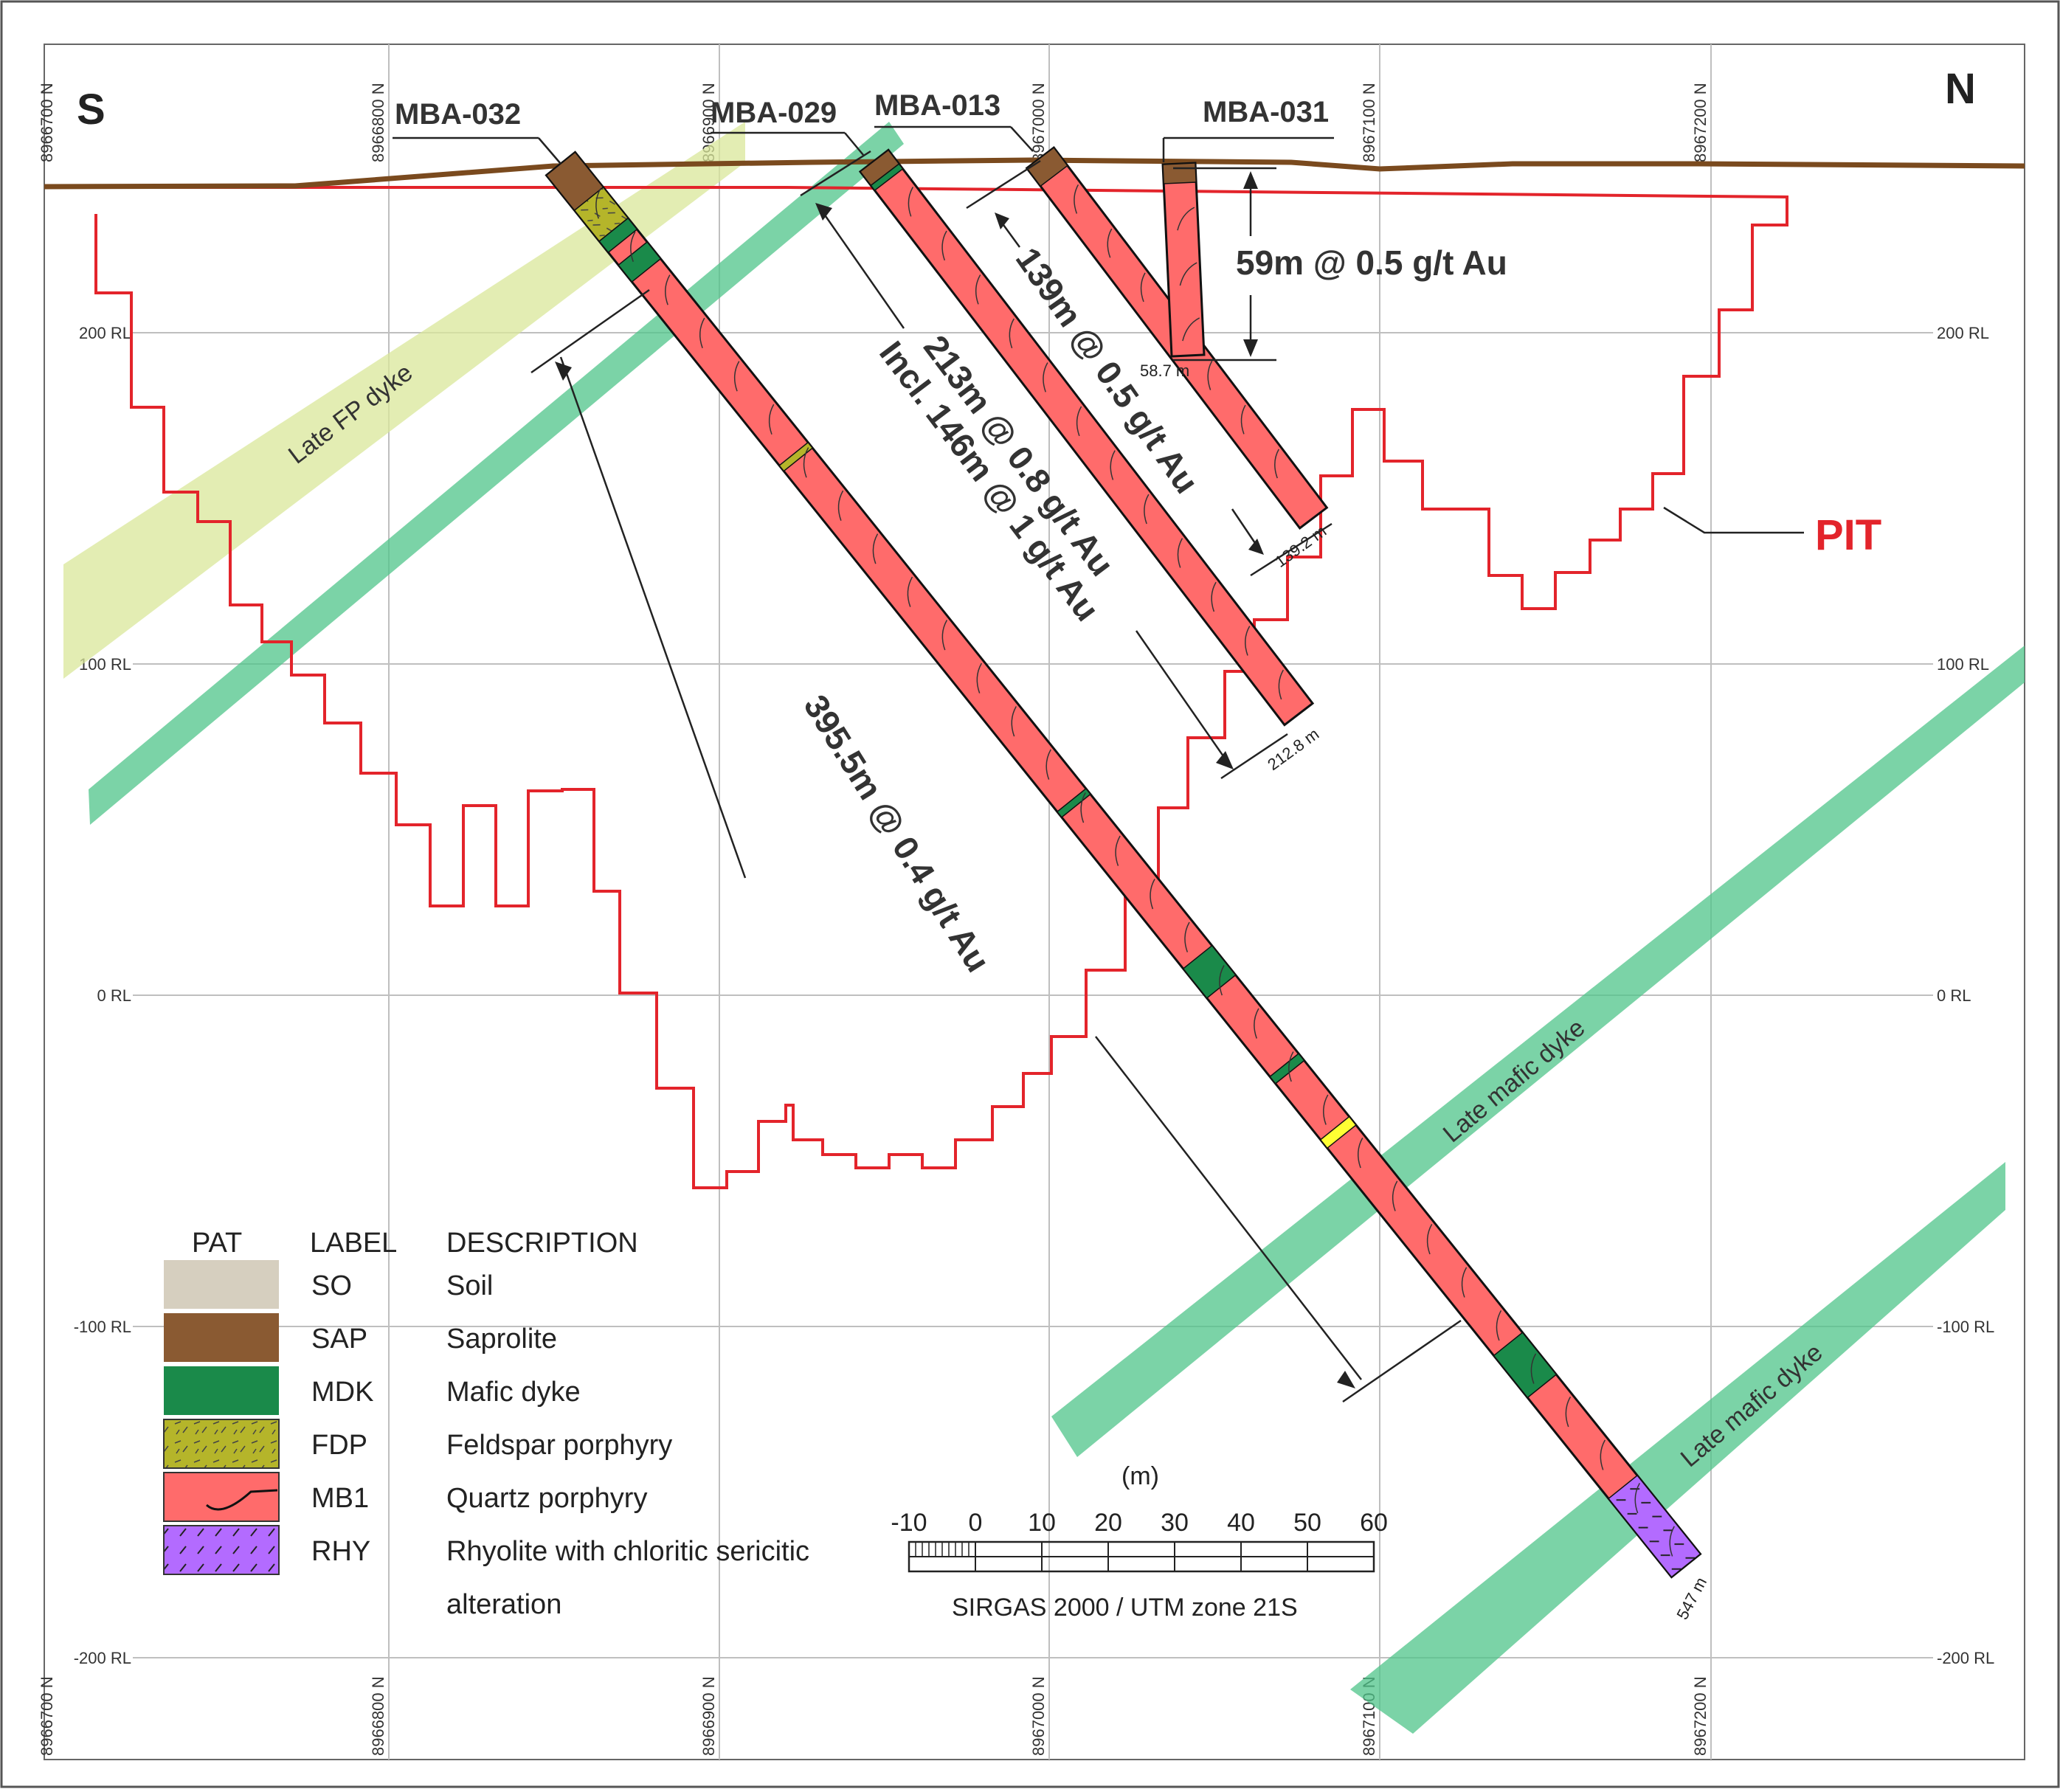 This screenshot has height=1792, width=2060. What do you see at coordinates (331, 1285) in the screenshot?
I see `legend-label-so: SO` at bounding box center [331, 1285].